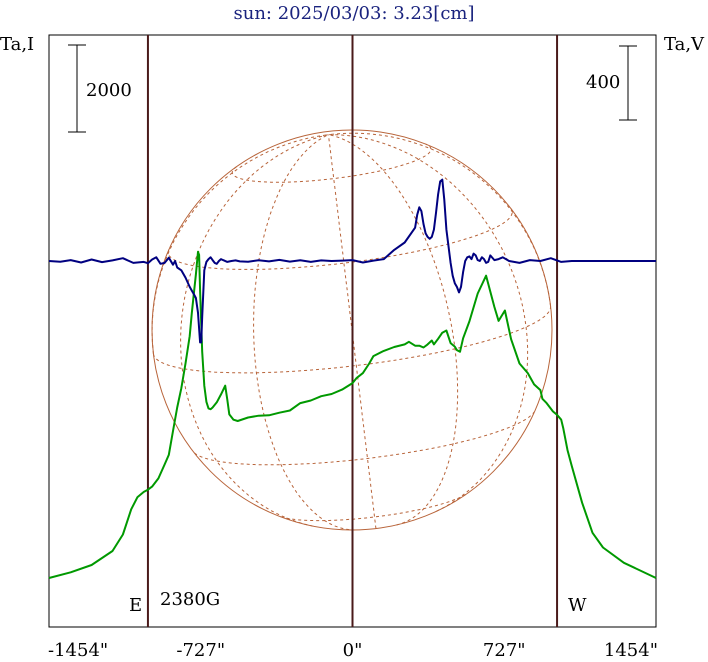 The width and height of the screenshot is (708, 662). I want to click on x-tick-label-4: 1454", so click(631, 650).